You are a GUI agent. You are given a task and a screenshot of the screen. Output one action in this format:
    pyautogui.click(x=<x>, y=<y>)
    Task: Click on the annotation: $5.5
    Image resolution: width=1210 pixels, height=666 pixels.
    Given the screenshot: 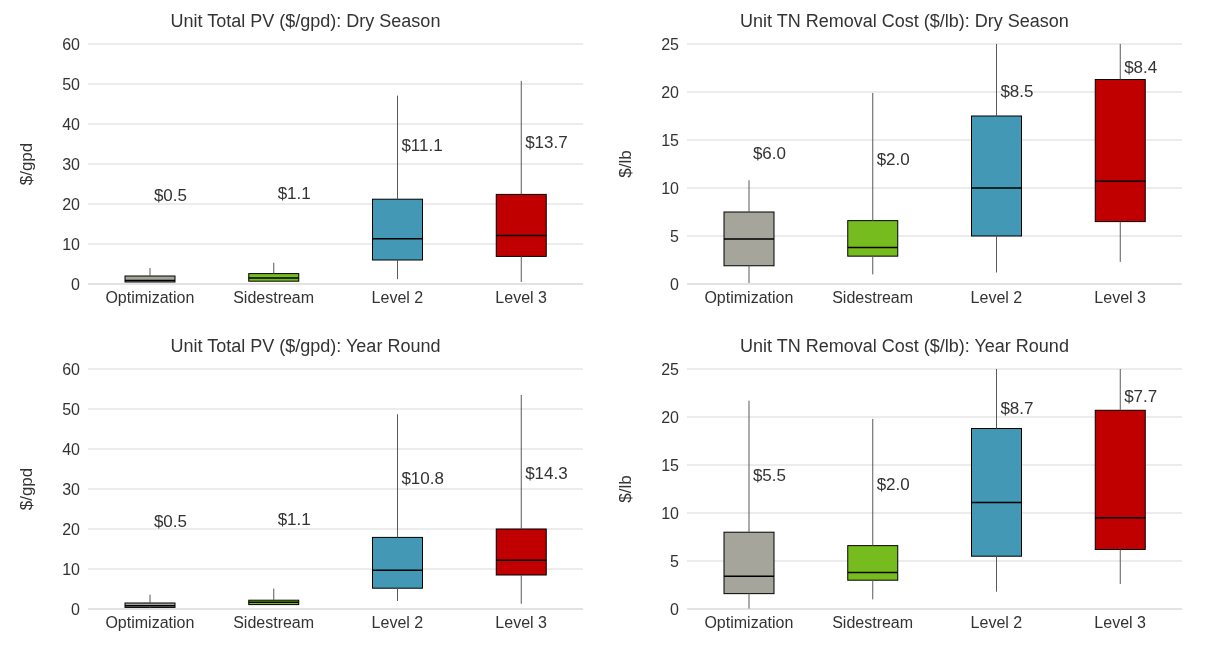 What is the action you would take?
    pyautogui.click(x=769, y=476)
    